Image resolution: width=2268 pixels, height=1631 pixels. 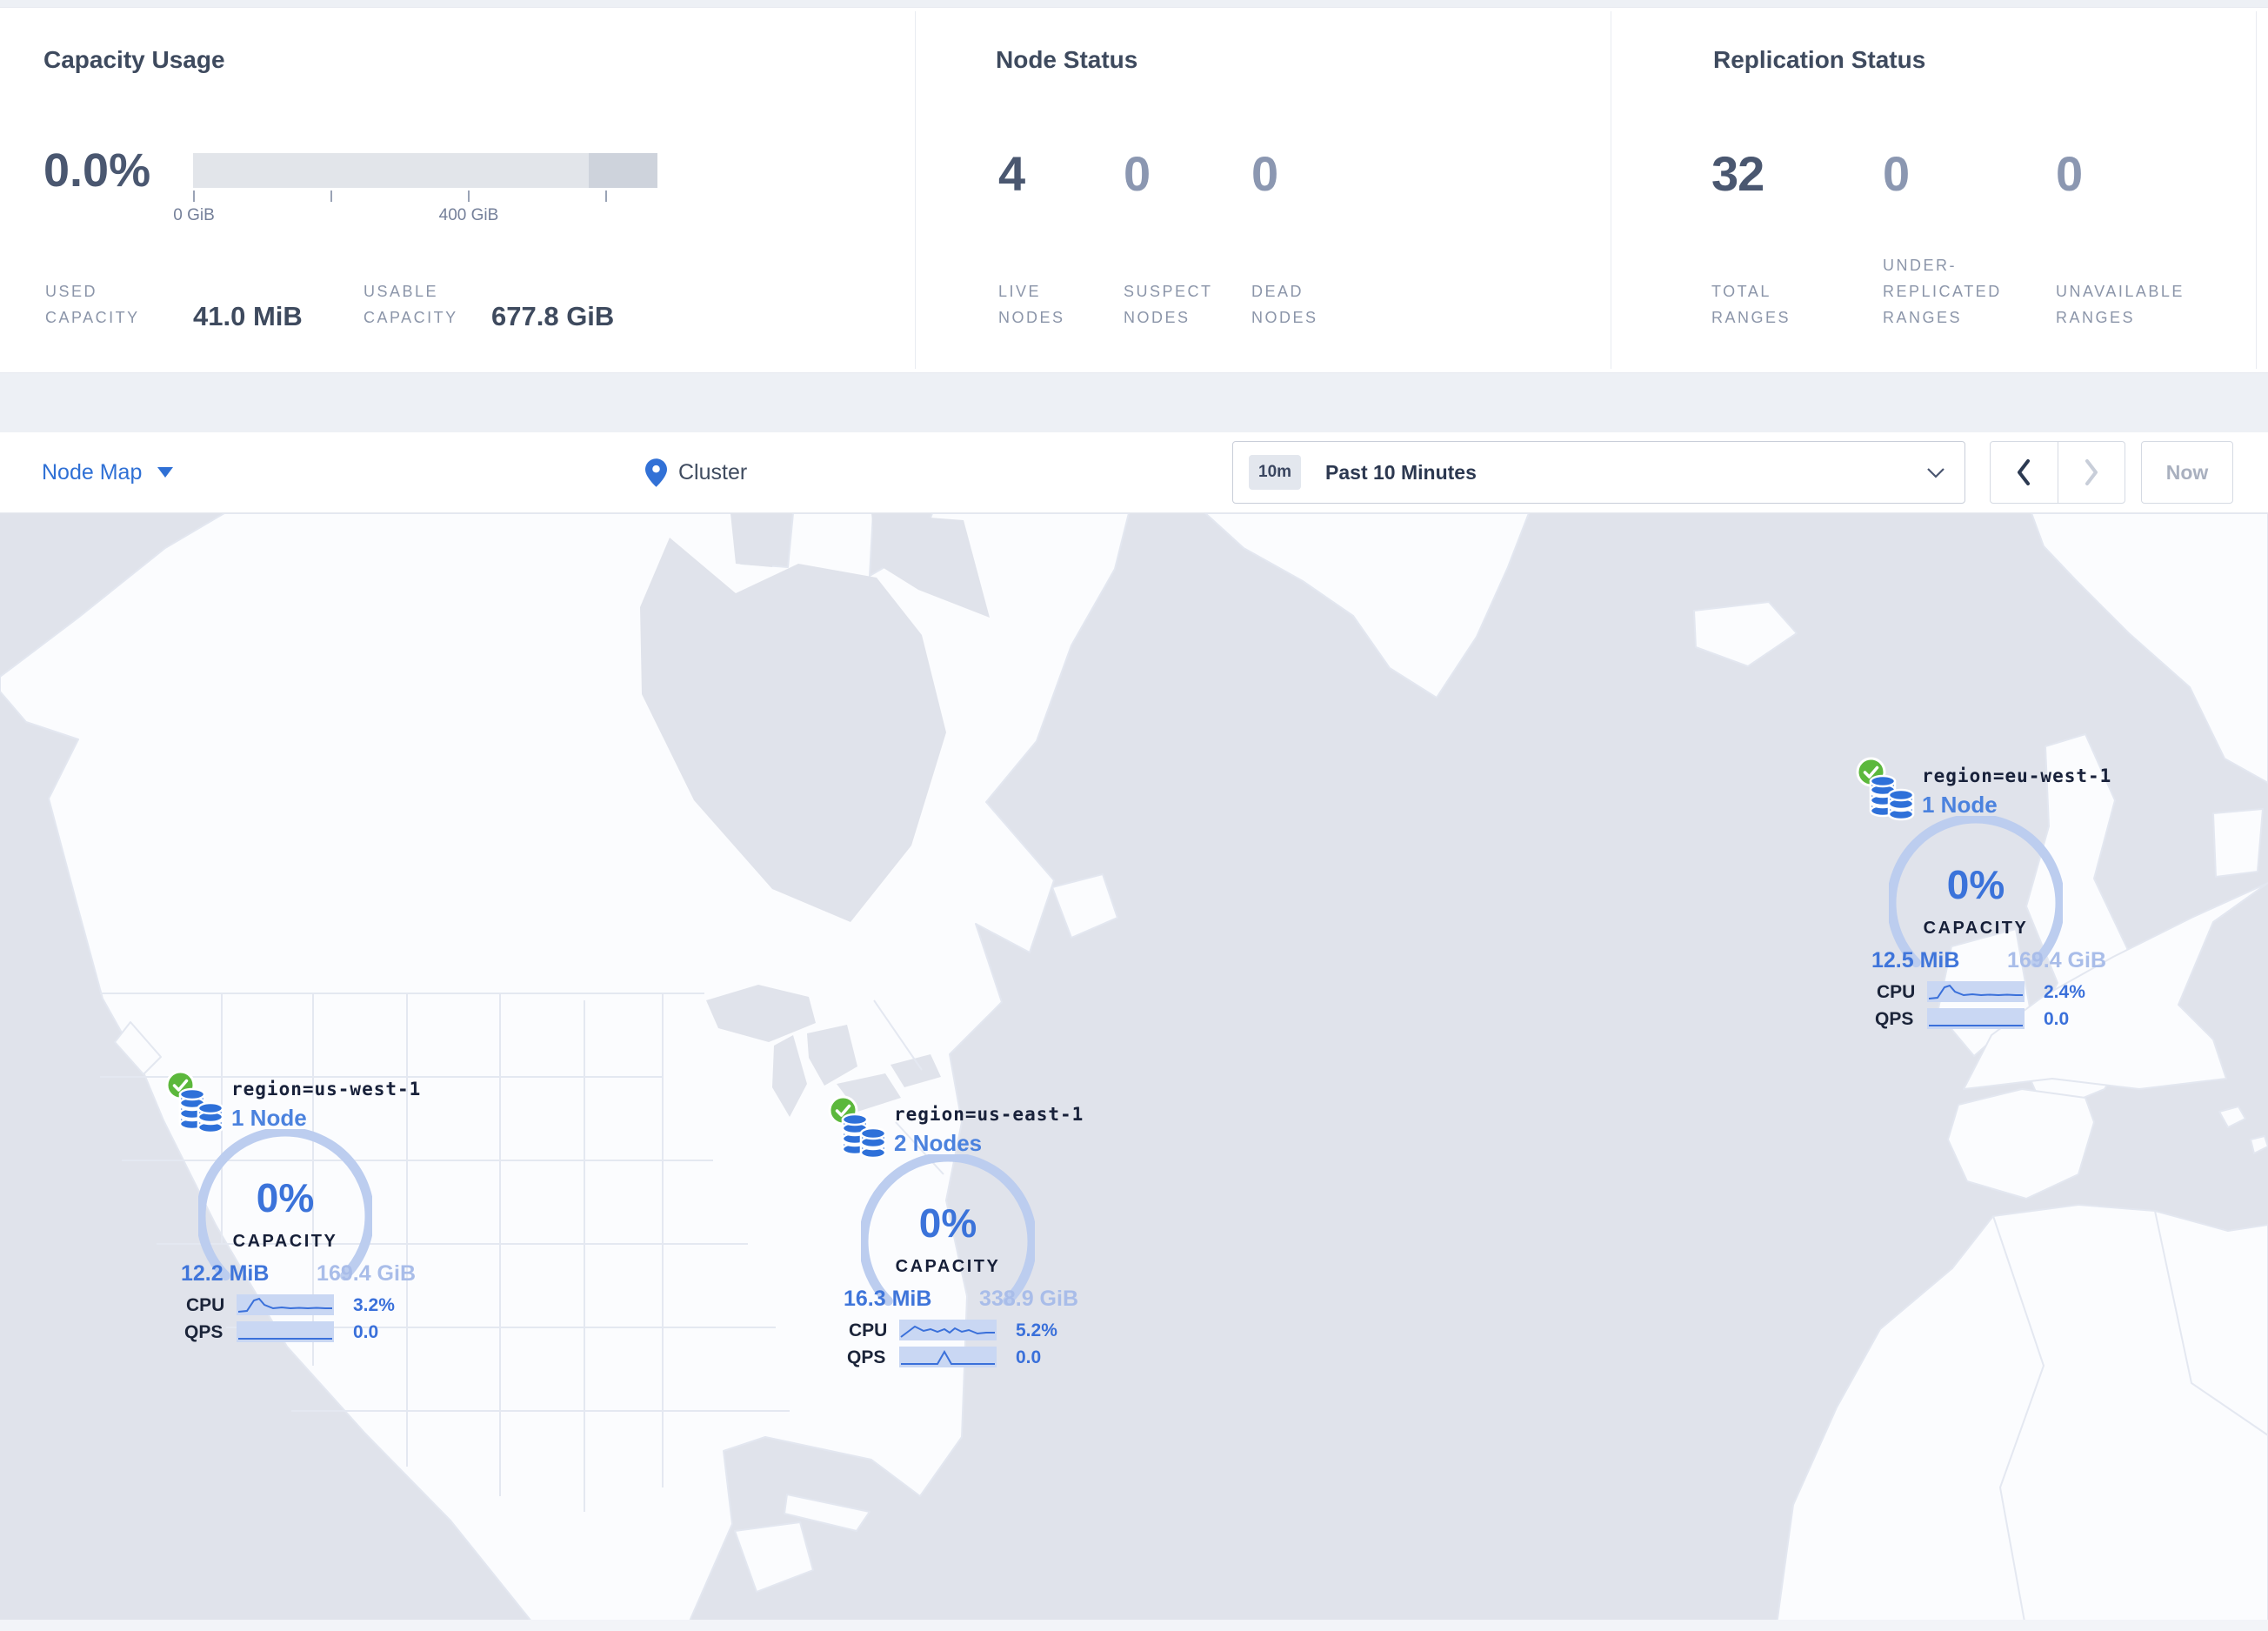 I want to click on suspect-nodes-label: SUSPECT NODES, so click(x=1168, y=304).